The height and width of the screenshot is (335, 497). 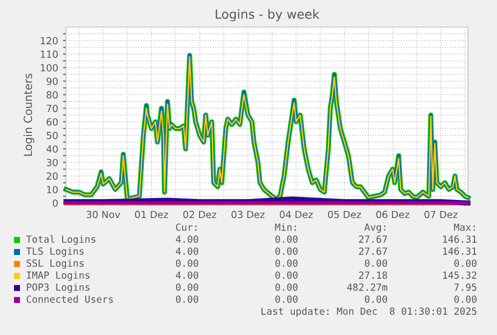 What do you see at coordinates (49, 54) in the screenshot?
I see `y-tick-label: 110` at bounding box center [49, 54].